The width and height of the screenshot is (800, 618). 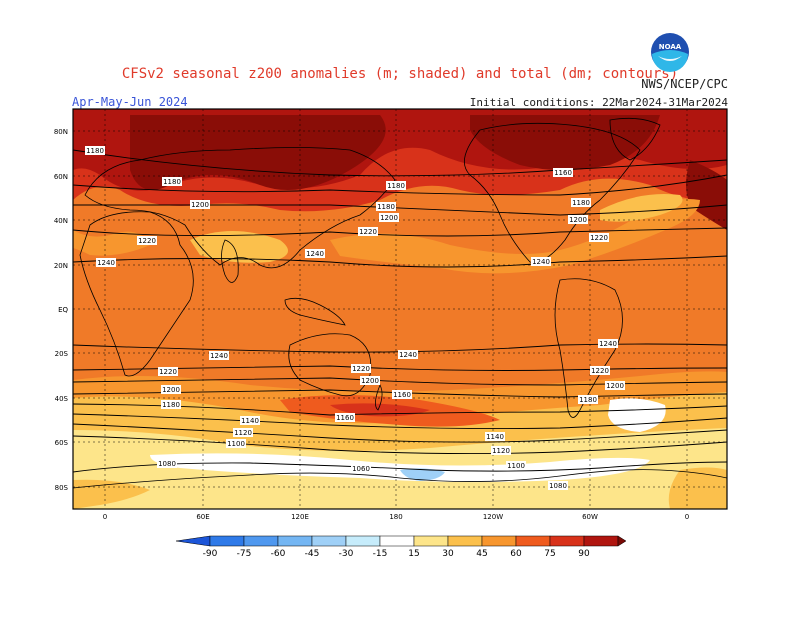 What do you see at coordinates (687, 517) in the screenshot?
I see `lon-label: 0` at bounding box center [687, 517].